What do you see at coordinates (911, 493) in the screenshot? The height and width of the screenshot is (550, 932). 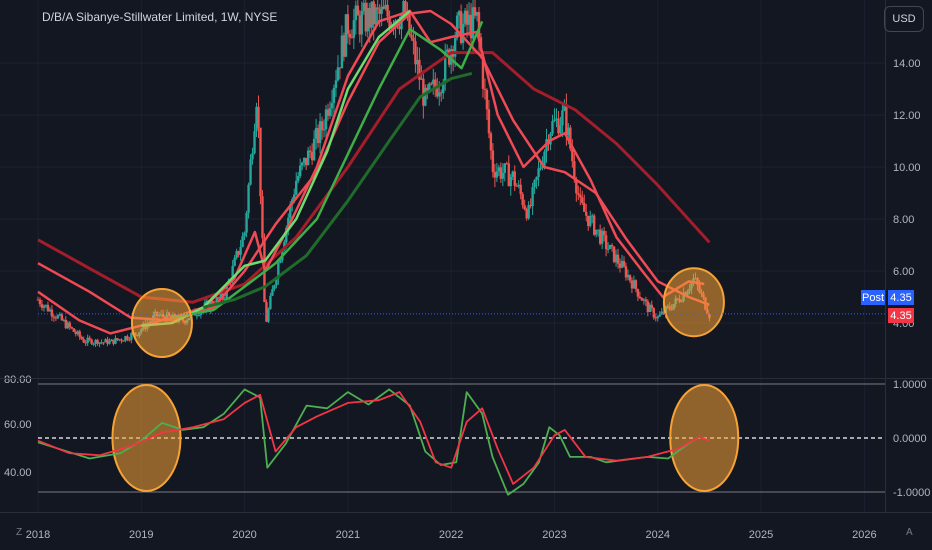 I see `osc-right-tick-label: -1.0000` at bounding box center [911, 493].